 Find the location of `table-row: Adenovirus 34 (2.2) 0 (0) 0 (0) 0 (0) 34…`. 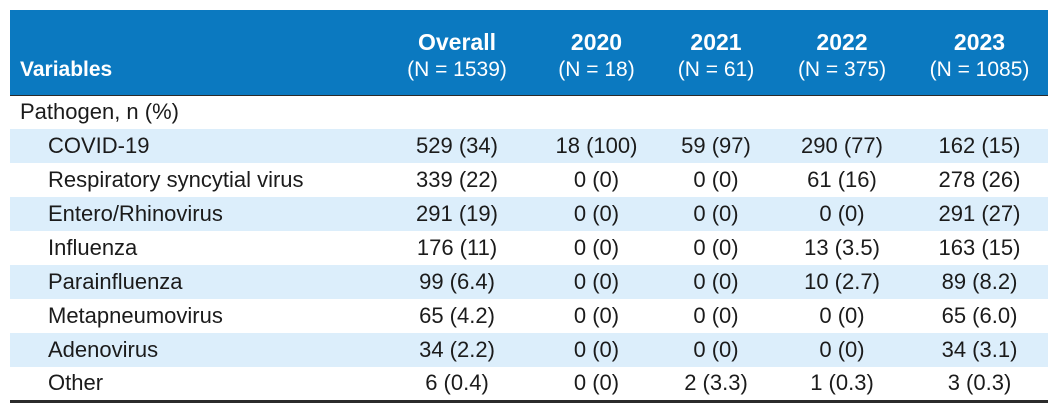

table-row: Adenovirus 34 (2.2) 0 (0) 0 (0) 0 (0) 34… is located at coordinates (529, 350).